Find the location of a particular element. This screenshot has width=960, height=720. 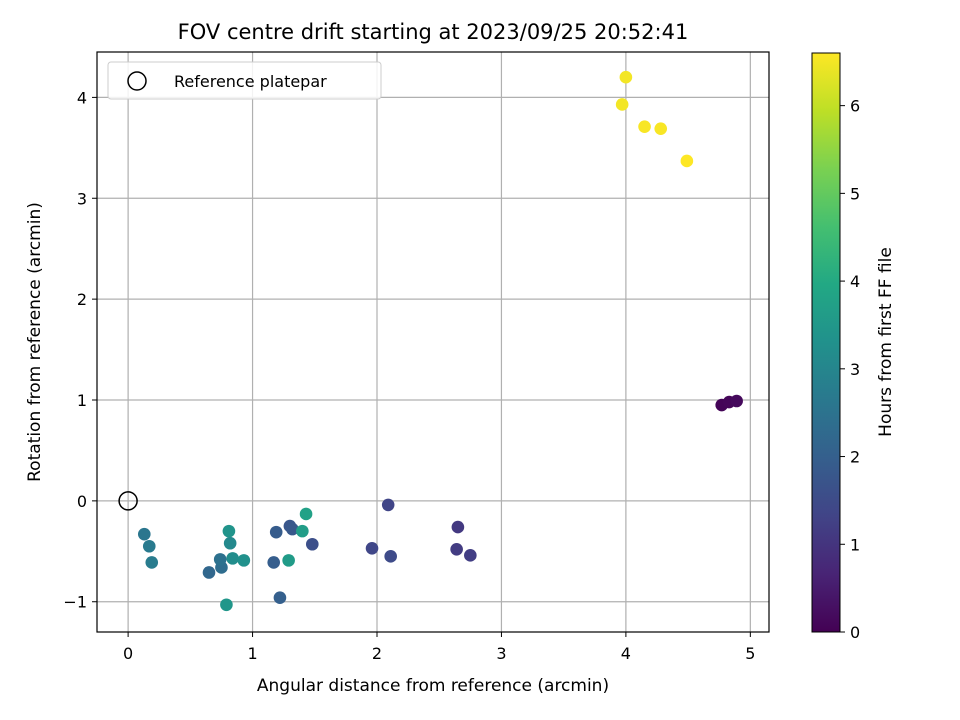

x-tick-label: 5 is located at coordinates (750, 653).